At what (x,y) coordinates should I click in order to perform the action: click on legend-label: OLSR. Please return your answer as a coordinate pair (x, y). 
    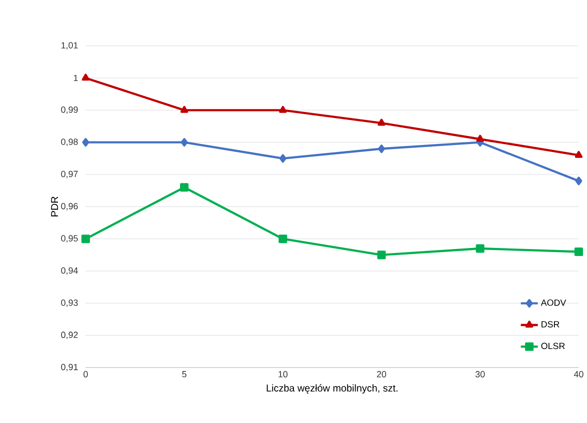
    Looking at the image, I should click on (553, 345).